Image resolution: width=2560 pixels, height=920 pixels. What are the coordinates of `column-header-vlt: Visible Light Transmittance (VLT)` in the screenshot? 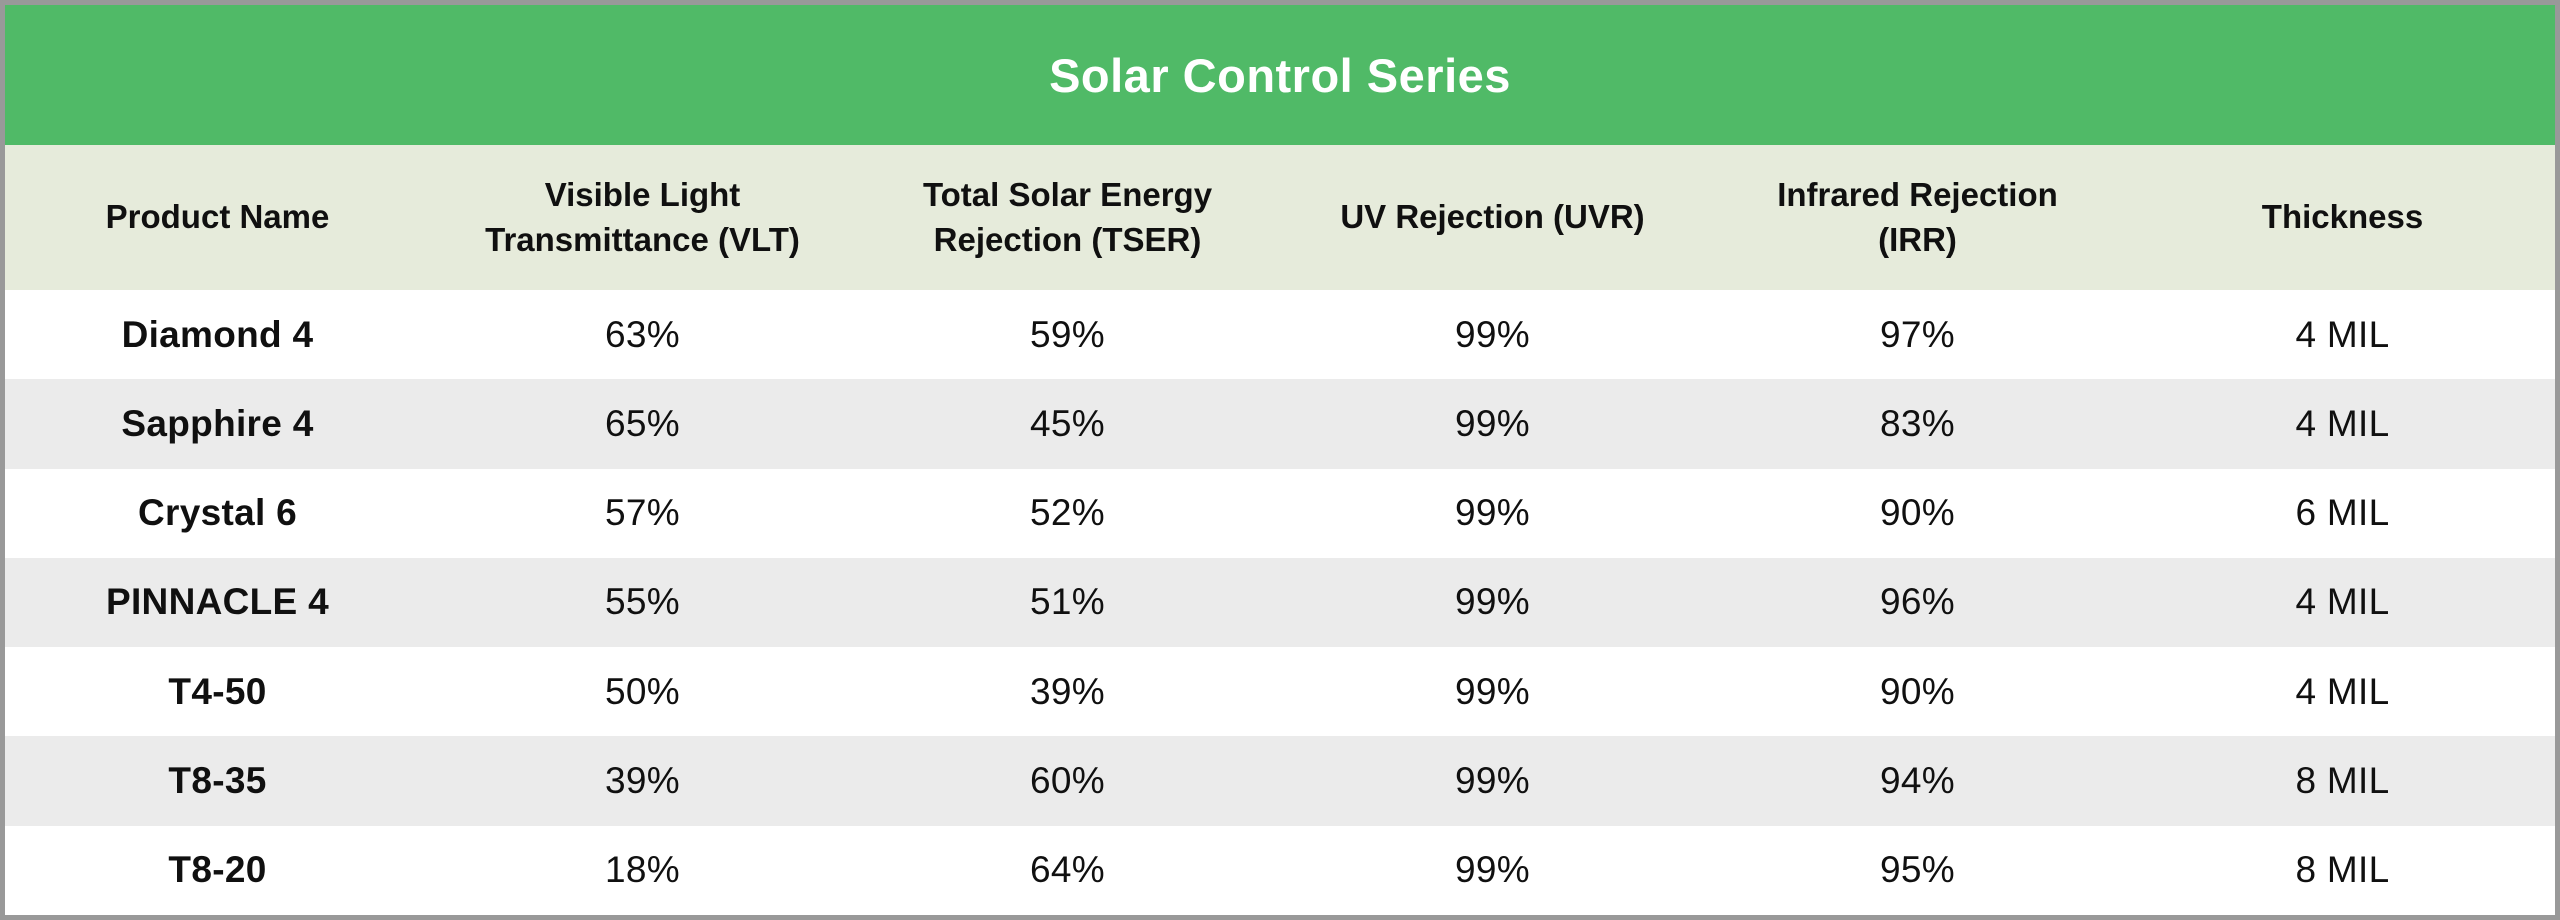 It's located at (642, 216).